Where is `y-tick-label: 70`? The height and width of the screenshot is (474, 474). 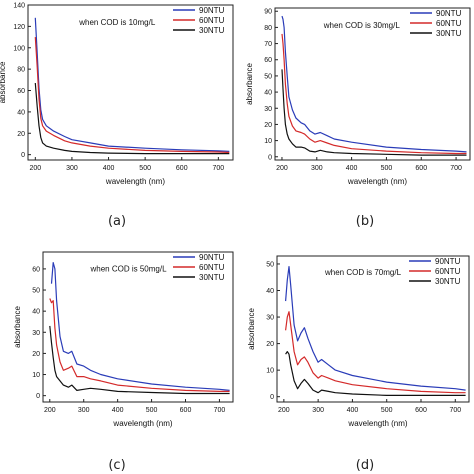
y-tick-label: 70 is located at coordinates (268, 44).